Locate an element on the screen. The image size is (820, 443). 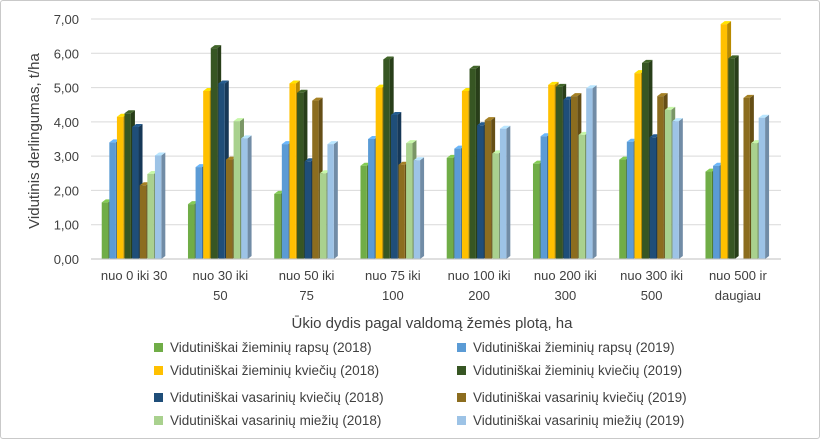
legend-label: Vidutiniškai žieminių kviečių (2018) is located at coordinates (274, 370).